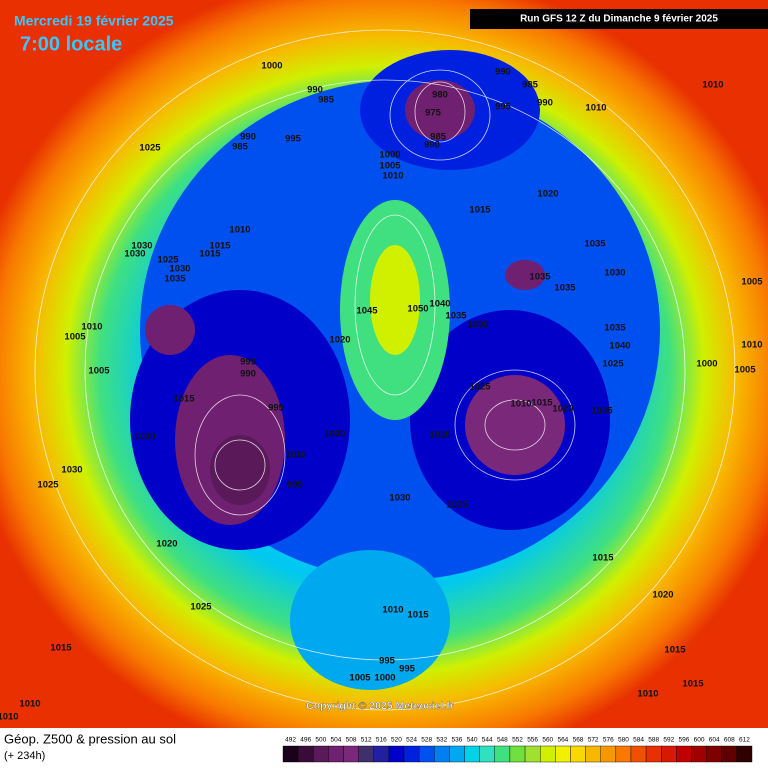 This screenshot has height=773, width=768. I want to click on colorbar-label: 548, so click(502, 740).